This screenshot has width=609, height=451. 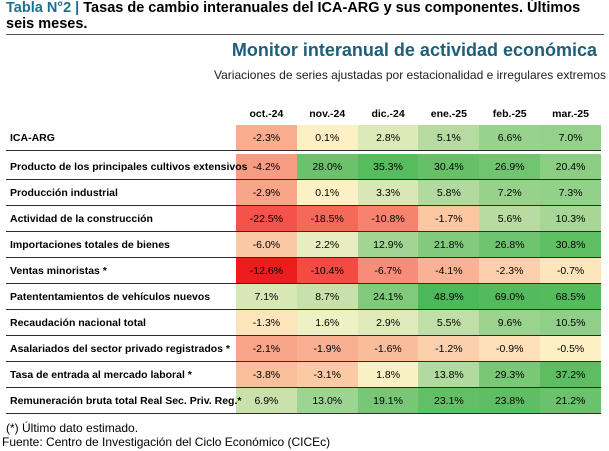 What do you see at coordinates (266, 374) in the screenshot?
I see `value-cell: -3.8%` at bounding box center [266, 374].